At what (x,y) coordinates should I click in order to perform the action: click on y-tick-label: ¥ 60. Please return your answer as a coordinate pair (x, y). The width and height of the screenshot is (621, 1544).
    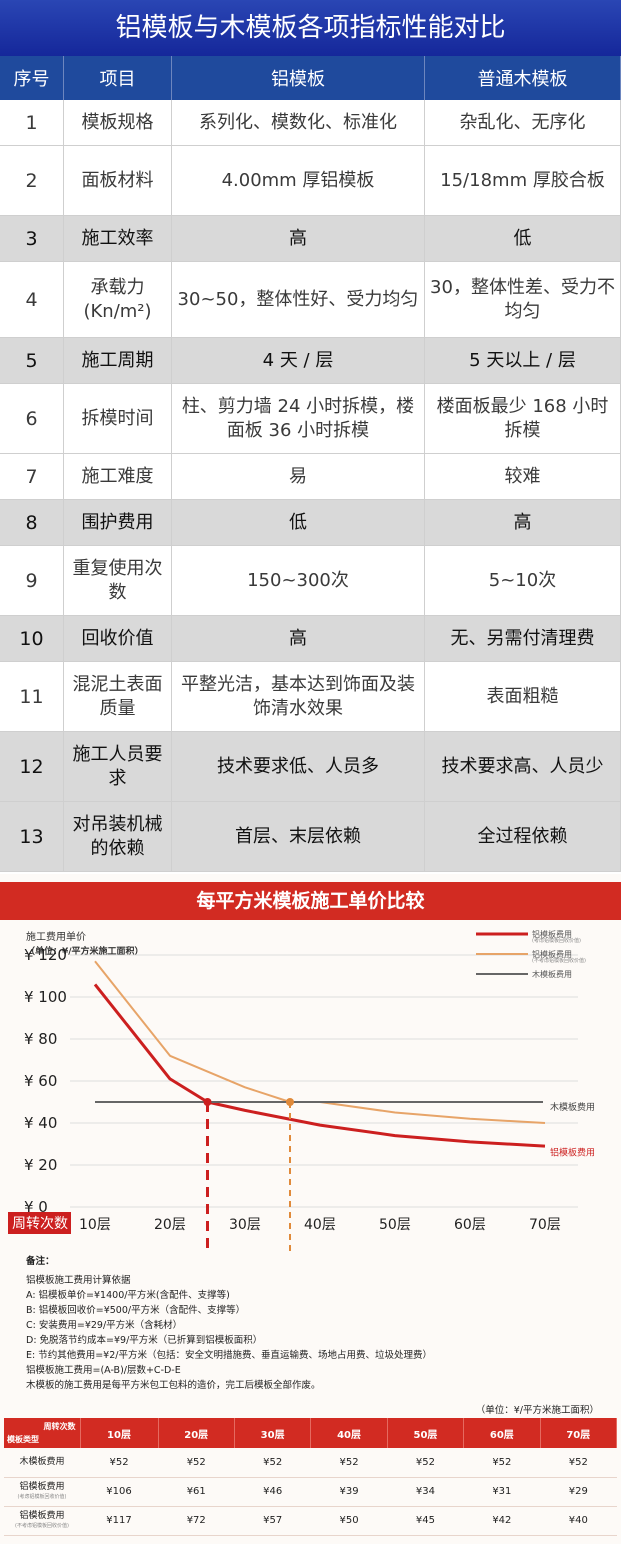
    Looking at the image, I should click on (40, 1081).